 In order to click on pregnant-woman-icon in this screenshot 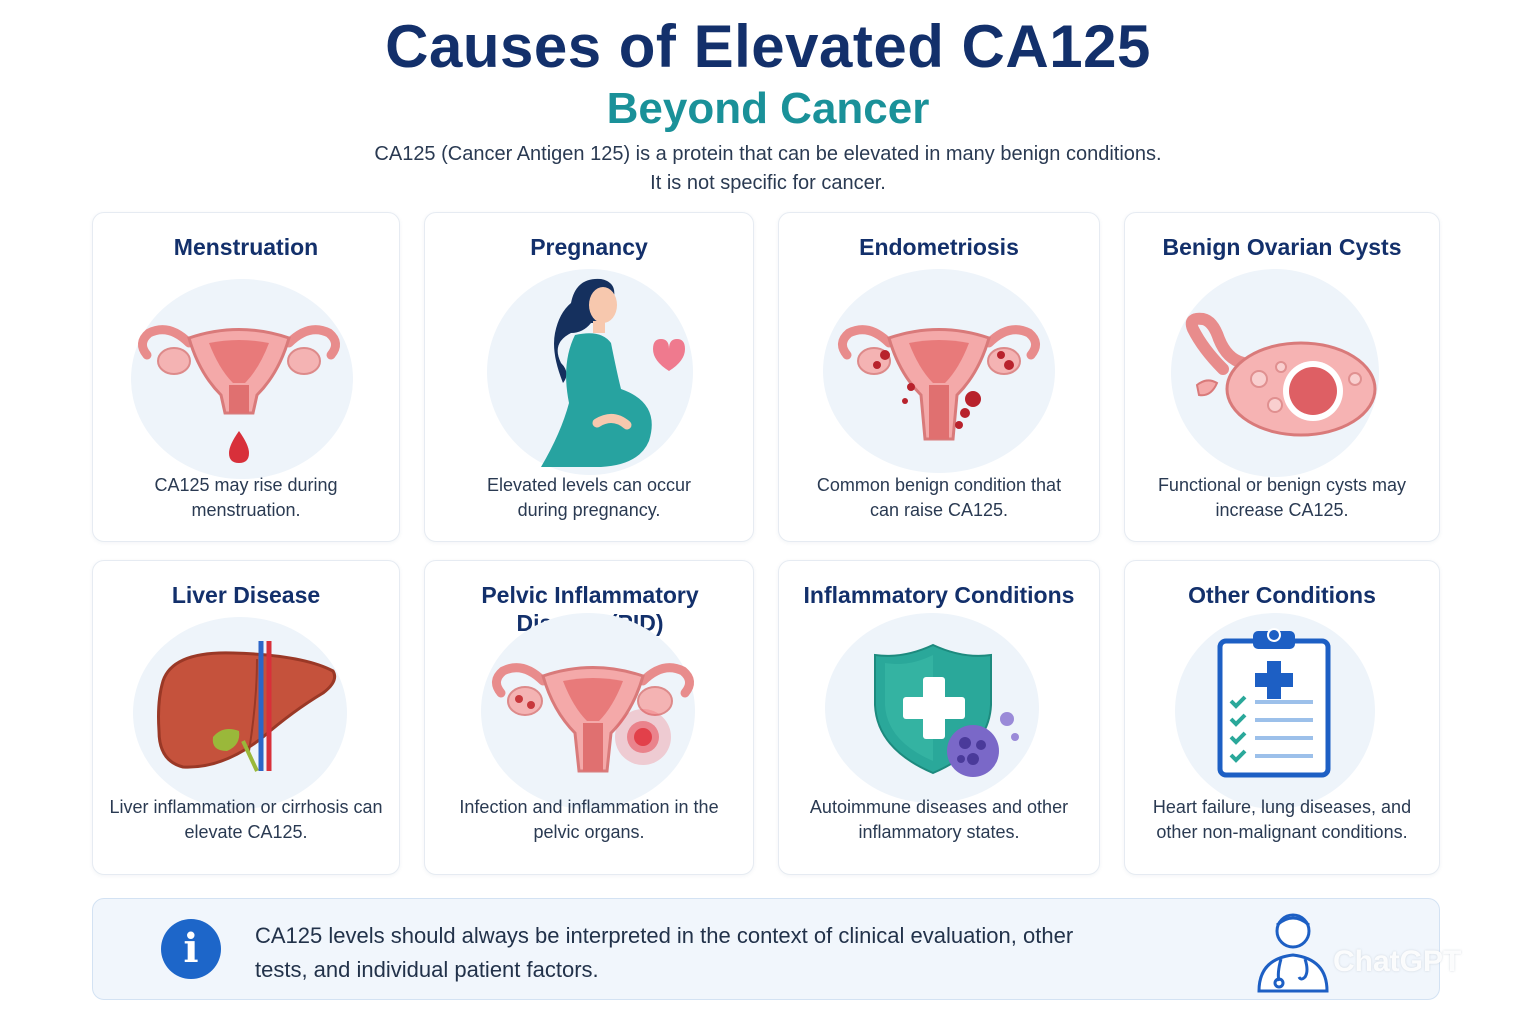, I will do `click(613, 372)`.